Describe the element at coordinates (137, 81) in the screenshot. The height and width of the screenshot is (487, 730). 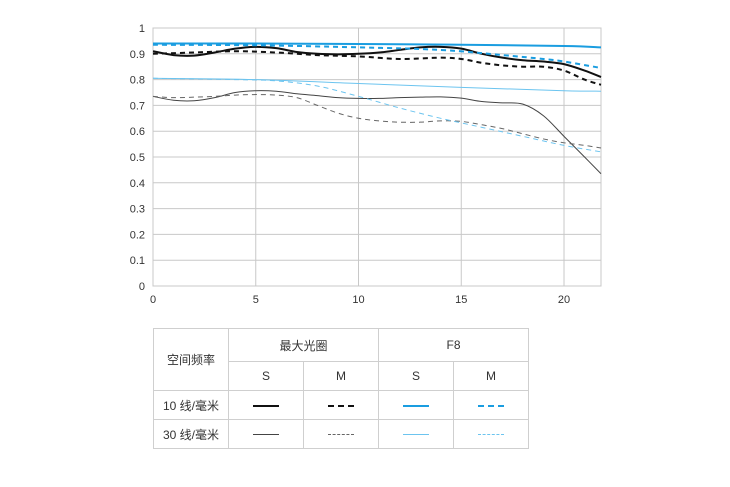
I see `y-tick-label: 0.8` at that location.